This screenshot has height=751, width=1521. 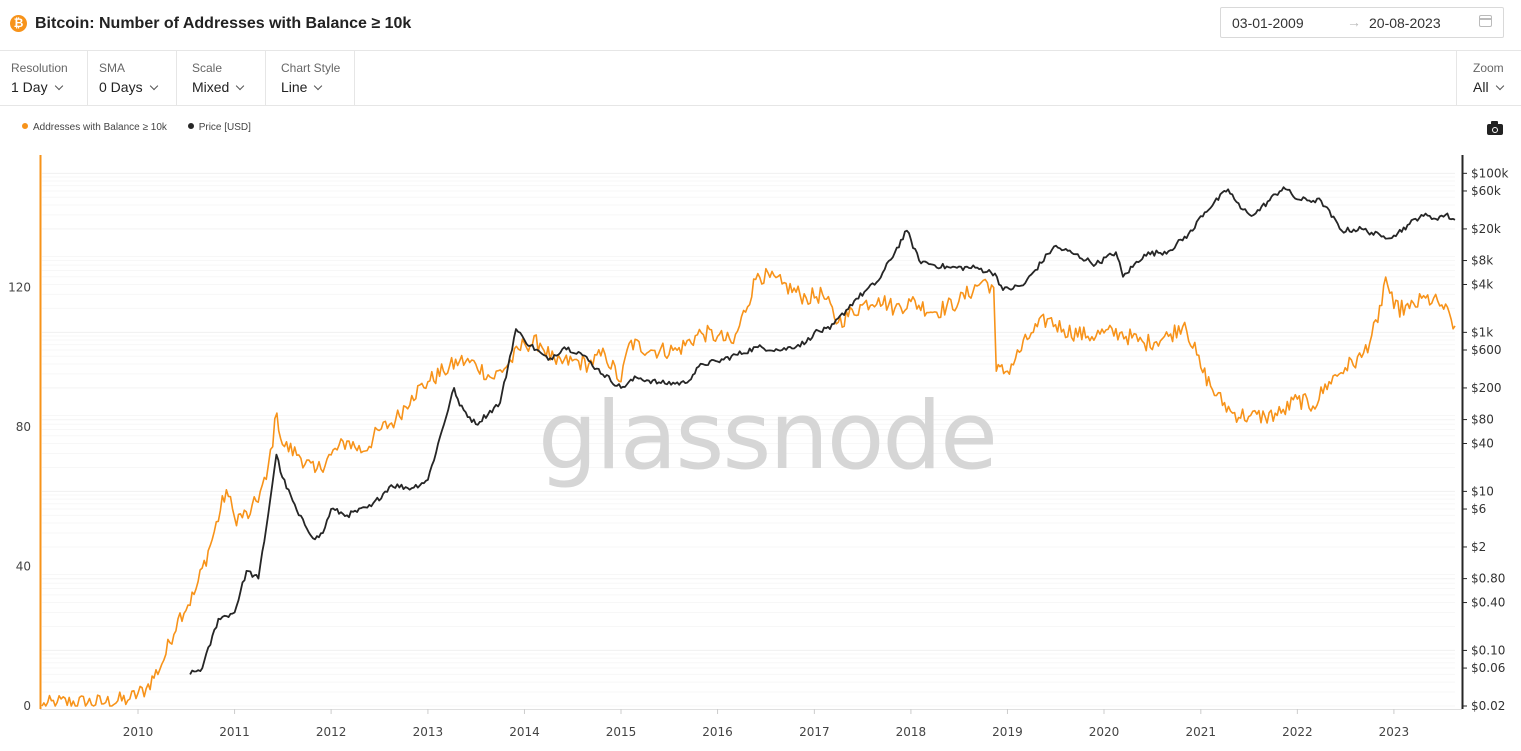 I want to click on resolution-dropdown: Resolution 1 Day, so click(x=44, y=78).